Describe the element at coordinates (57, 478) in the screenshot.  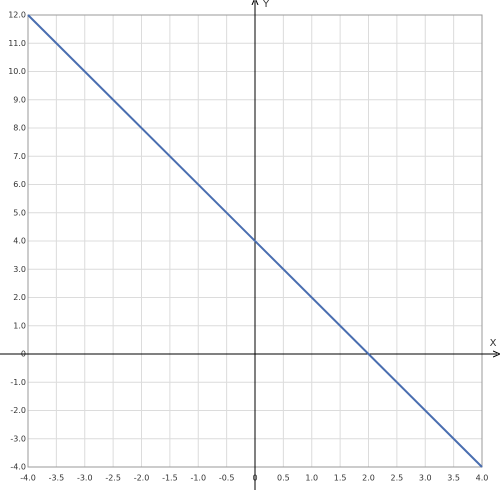
I see `x-tick-label: -3.5` at that location.